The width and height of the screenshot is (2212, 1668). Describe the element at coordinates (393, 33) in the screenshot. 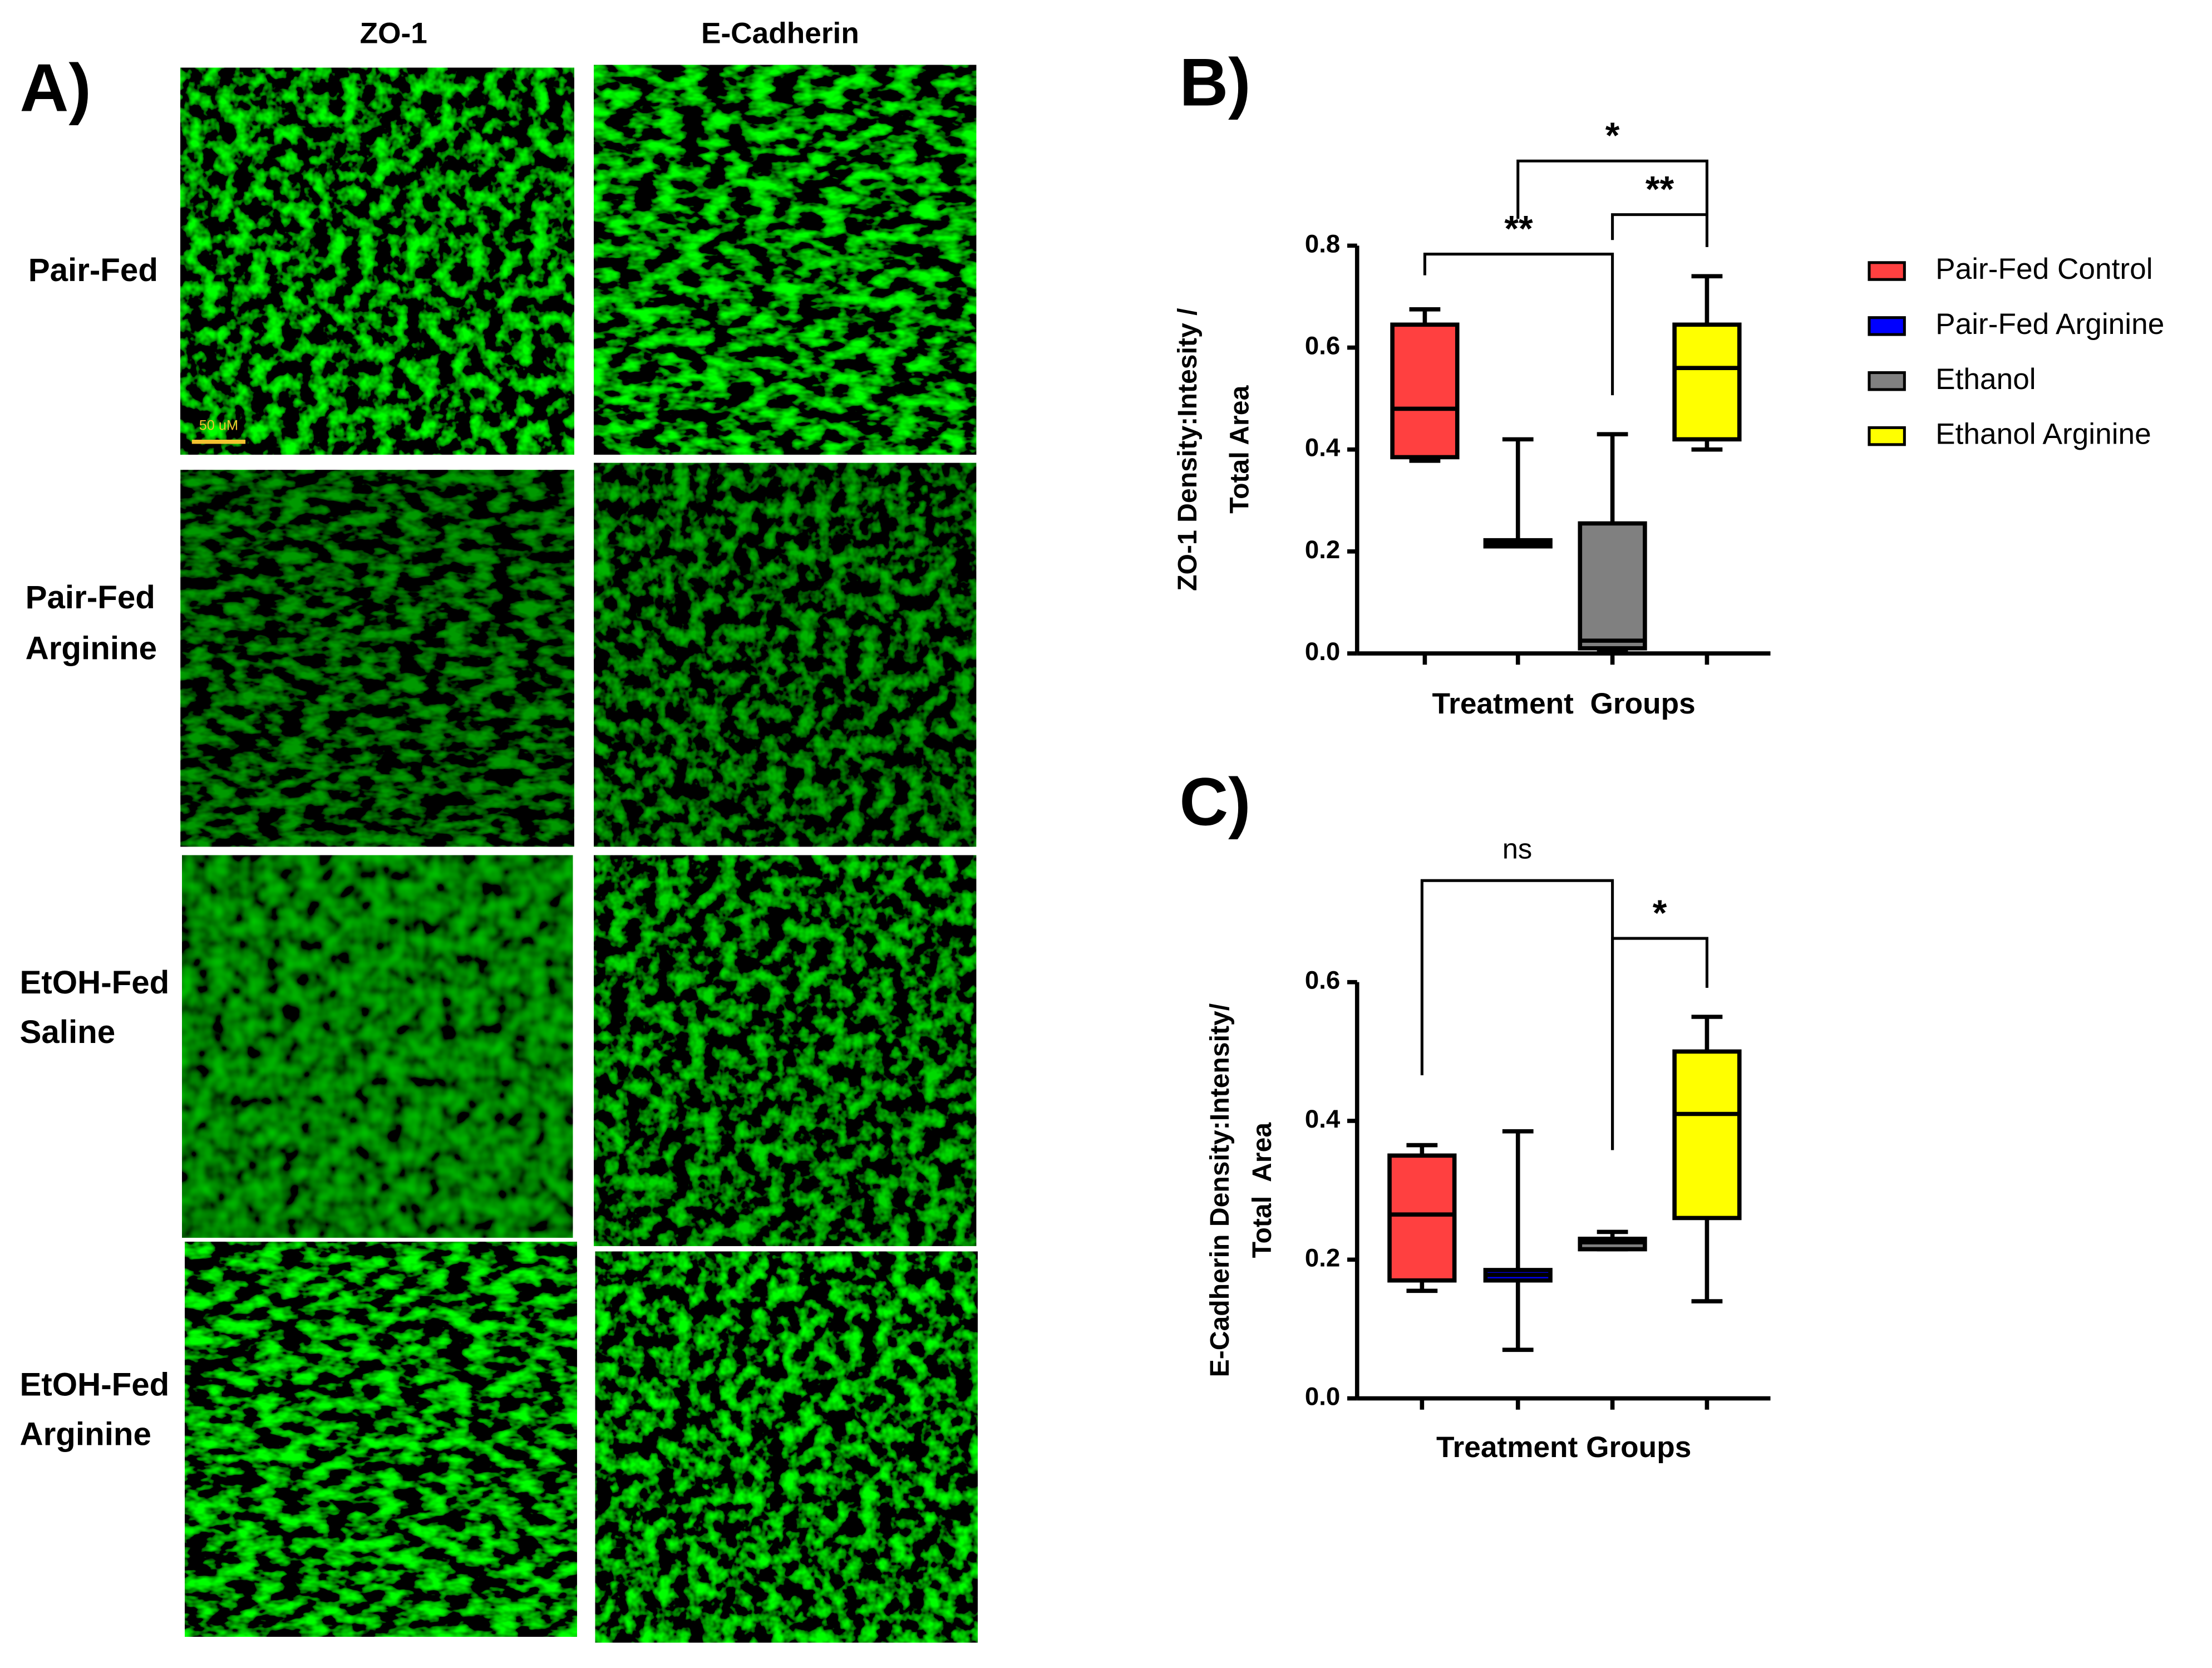

I see `column-label: ZO-1` at that location.